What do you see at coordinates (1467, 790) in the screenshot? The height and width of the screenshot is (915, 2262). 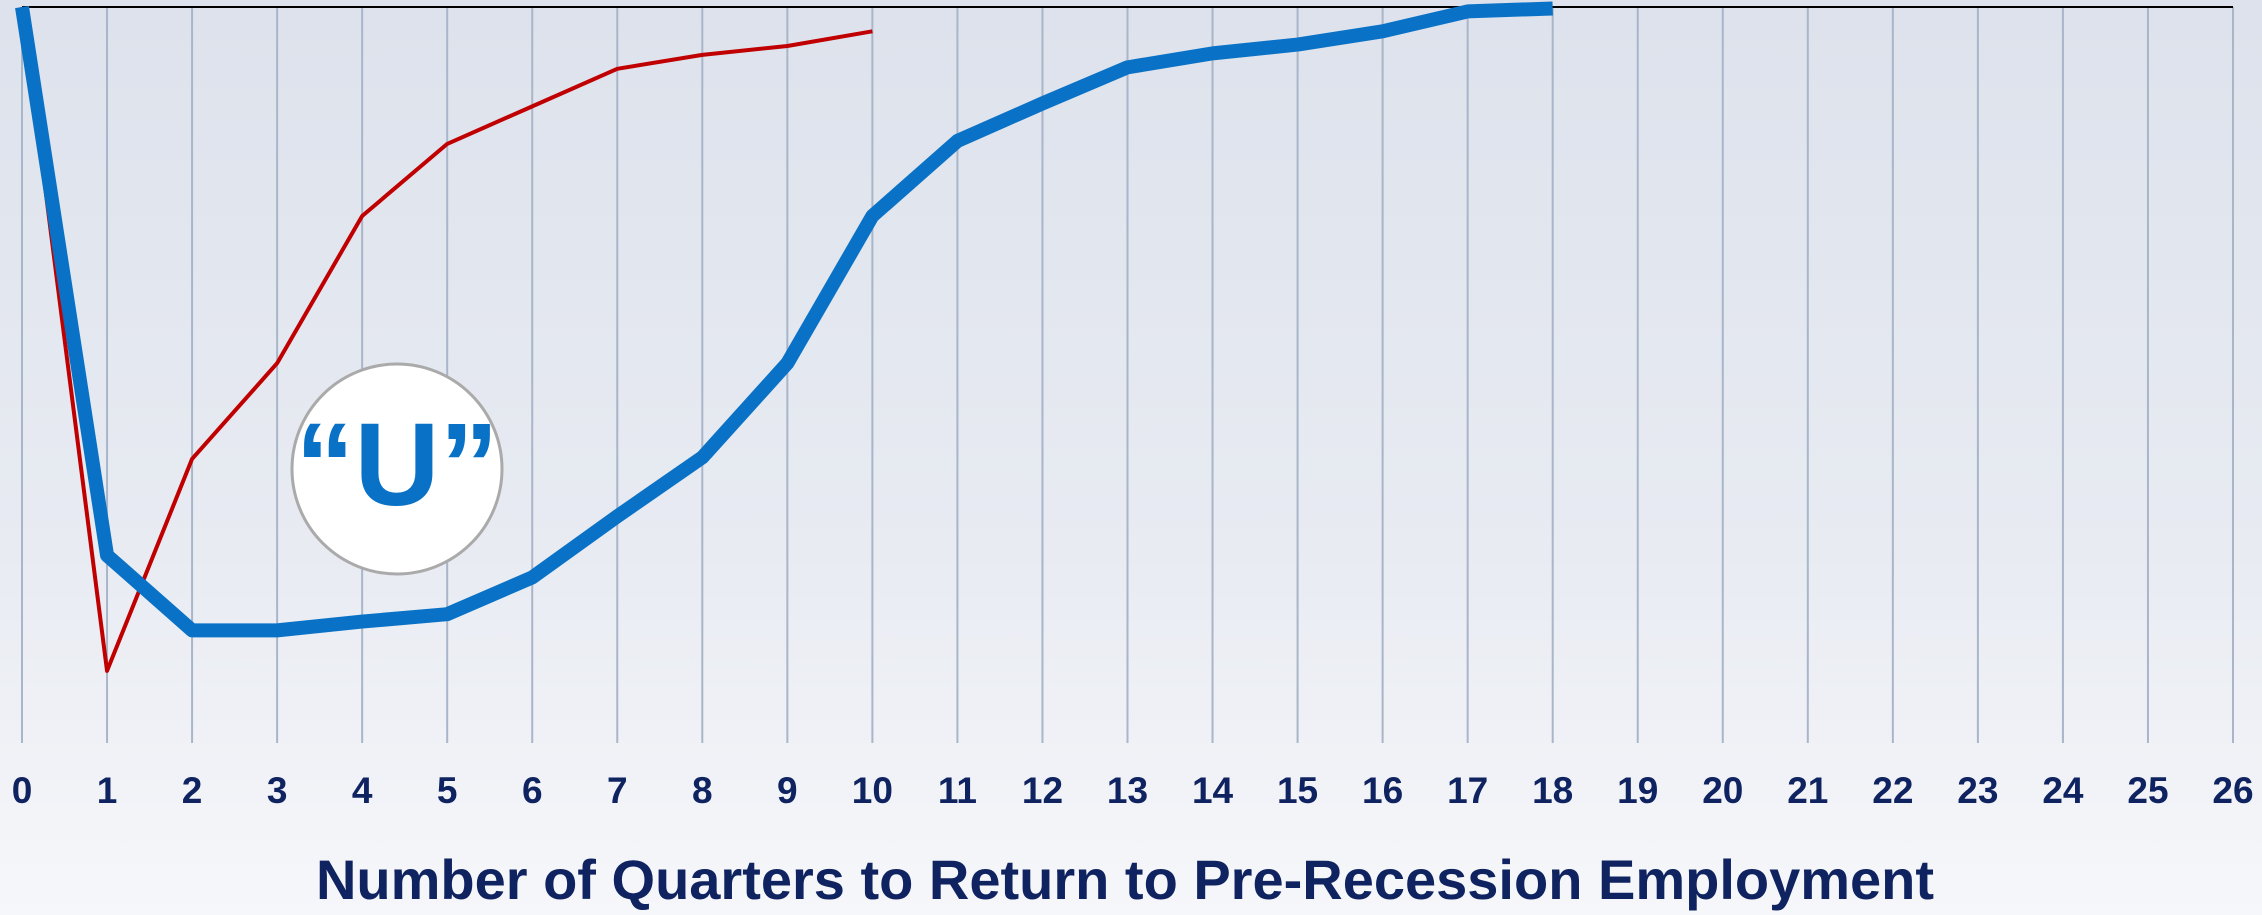 I see `x-tick-label: 17` at bounding box center [1467, 790].